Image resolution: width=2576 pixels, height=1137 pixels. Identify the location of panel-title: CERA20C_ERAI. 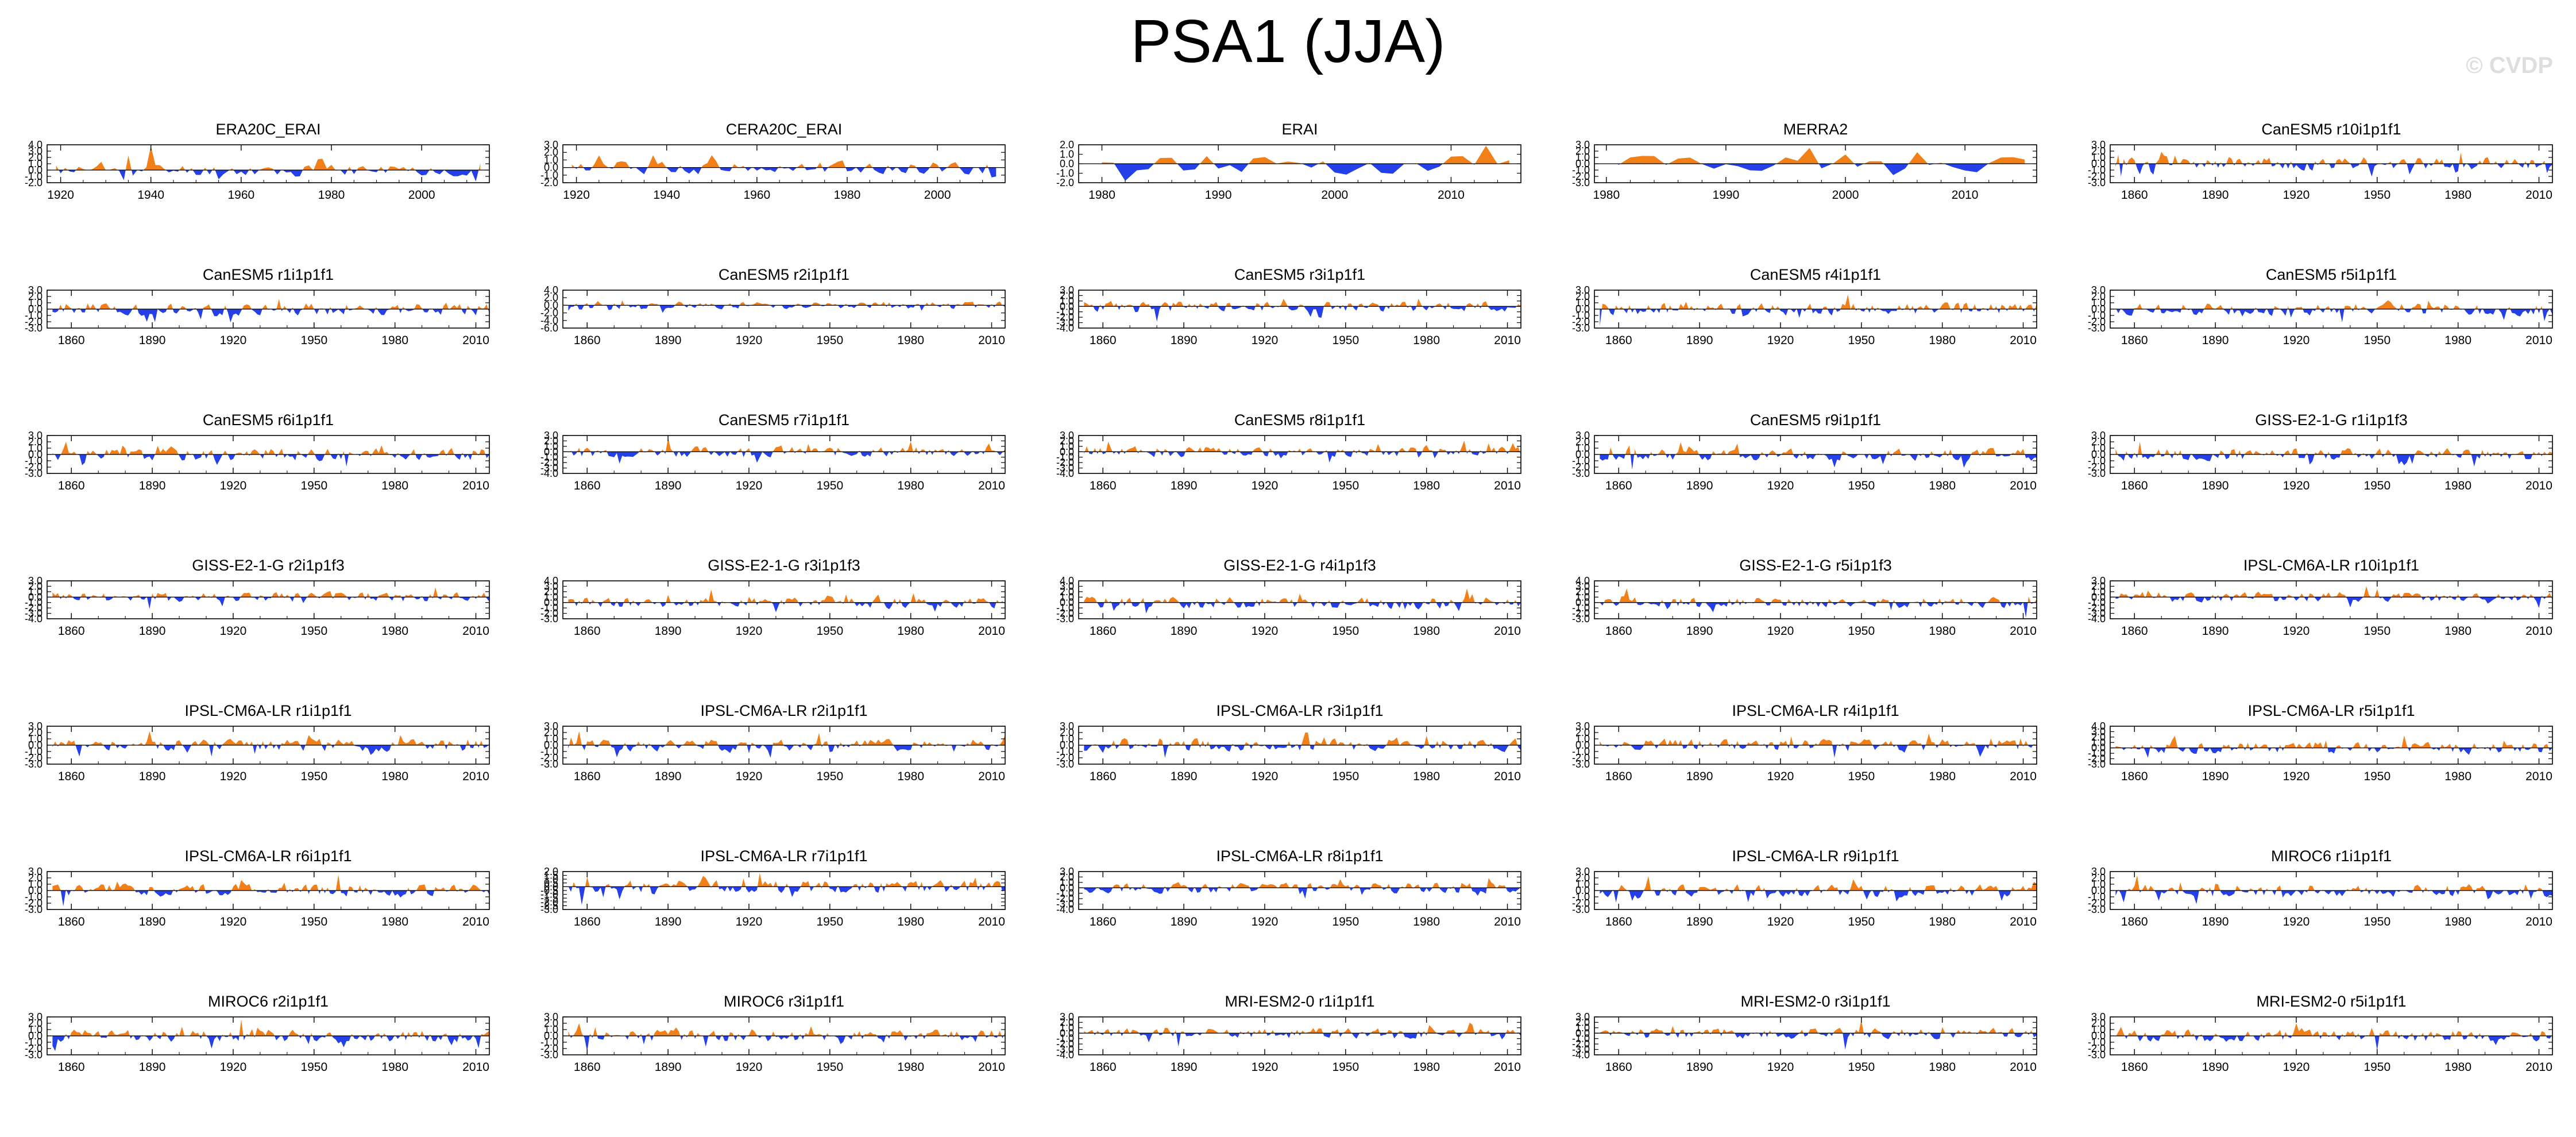
(784, 130).